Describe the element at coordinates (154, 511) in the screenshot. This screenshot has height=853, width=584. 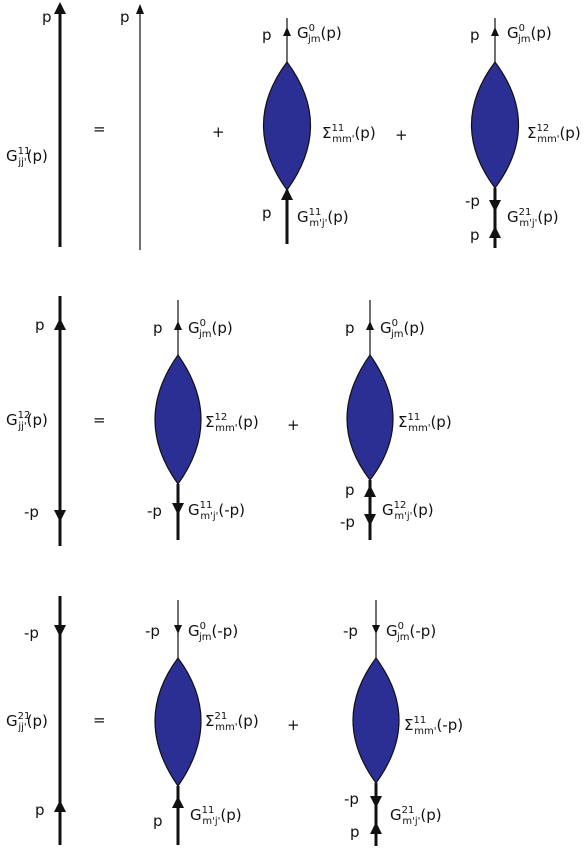
I see `row2-t1-minus-p: -p` at that location.